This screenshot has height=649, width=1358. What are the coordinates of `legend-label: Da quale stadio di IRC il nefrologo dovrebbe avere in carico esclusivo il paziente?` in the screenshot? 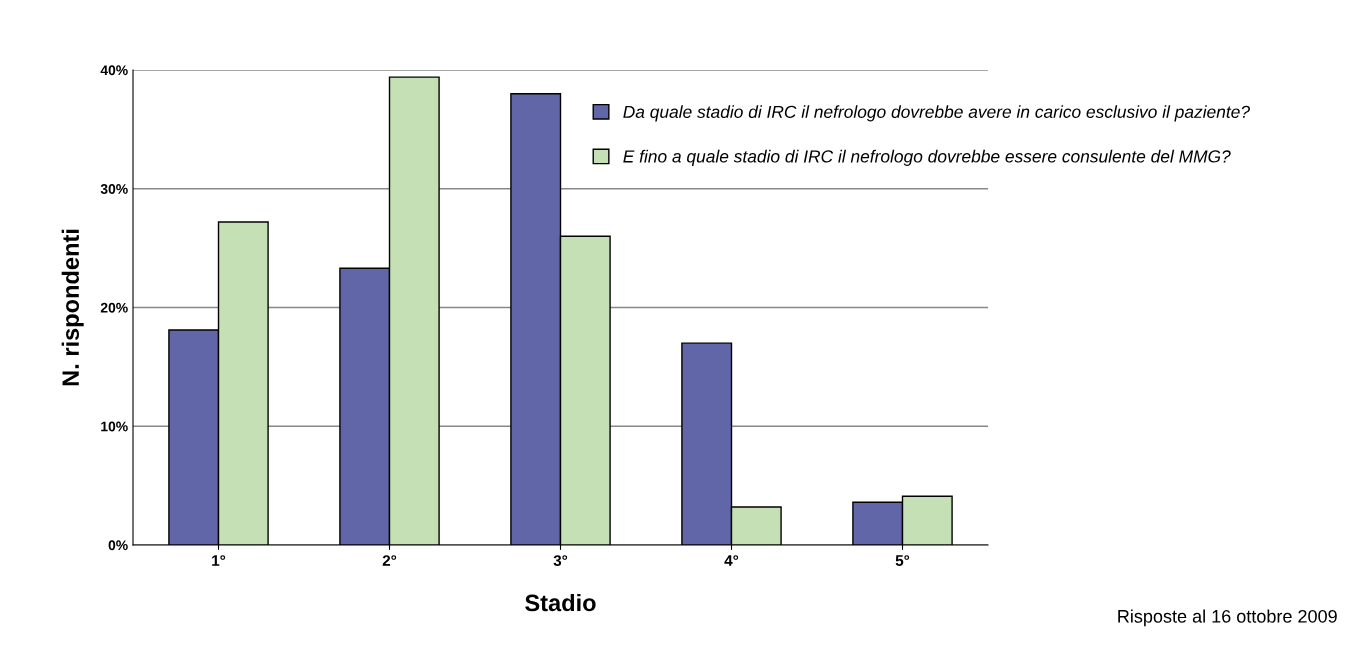 It's located at (936, 113).